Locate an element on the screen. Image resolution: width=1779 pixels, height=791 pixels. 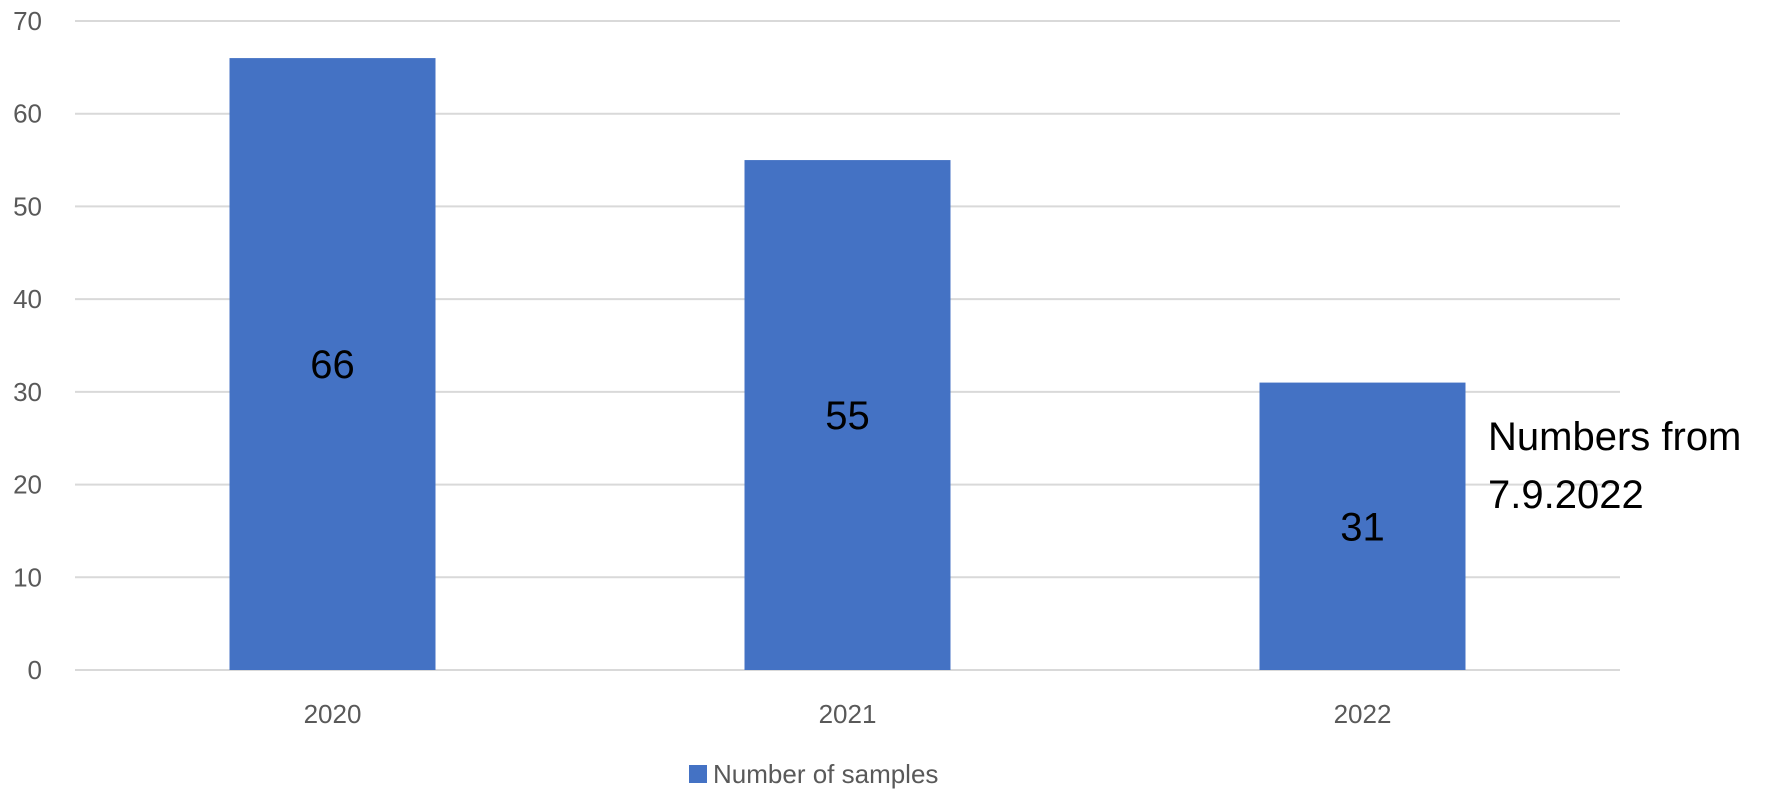
bar-2022 is located at coordinates (1362, 526).